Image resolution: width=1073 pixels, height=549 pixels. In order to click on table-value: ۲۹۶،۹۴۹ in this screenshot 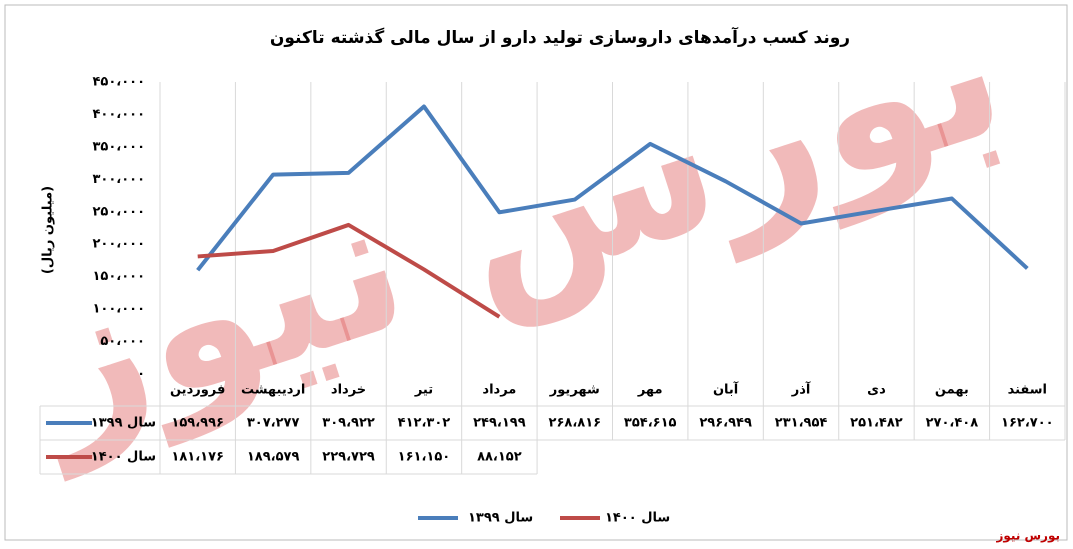, I will do `click(725, 423)`.